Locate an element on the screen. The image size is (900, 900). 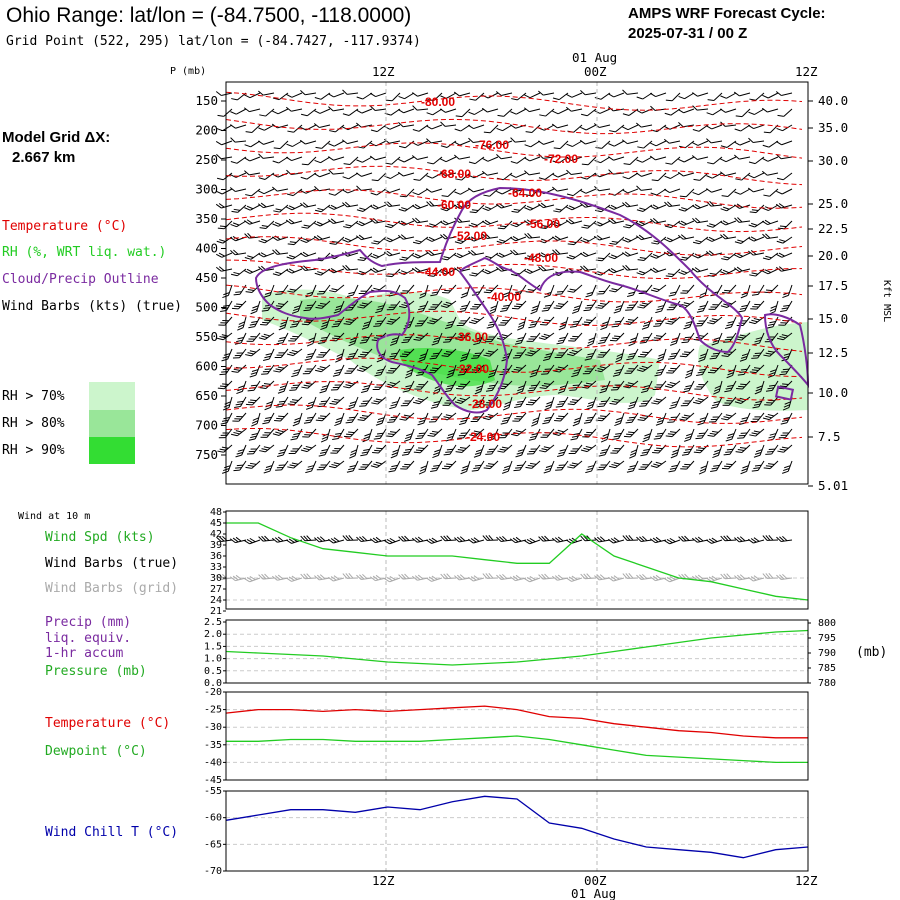
windchill-label: Wind Chill T (°C) is located at coordinates (111, 832).